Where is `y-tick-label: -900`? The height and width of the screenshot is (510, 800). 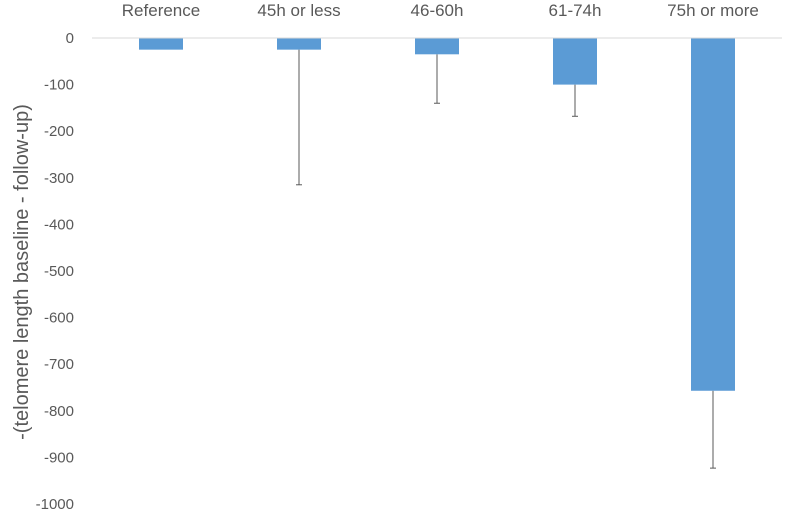 y-tick-label: -900 is located at coordinates (59, 457).